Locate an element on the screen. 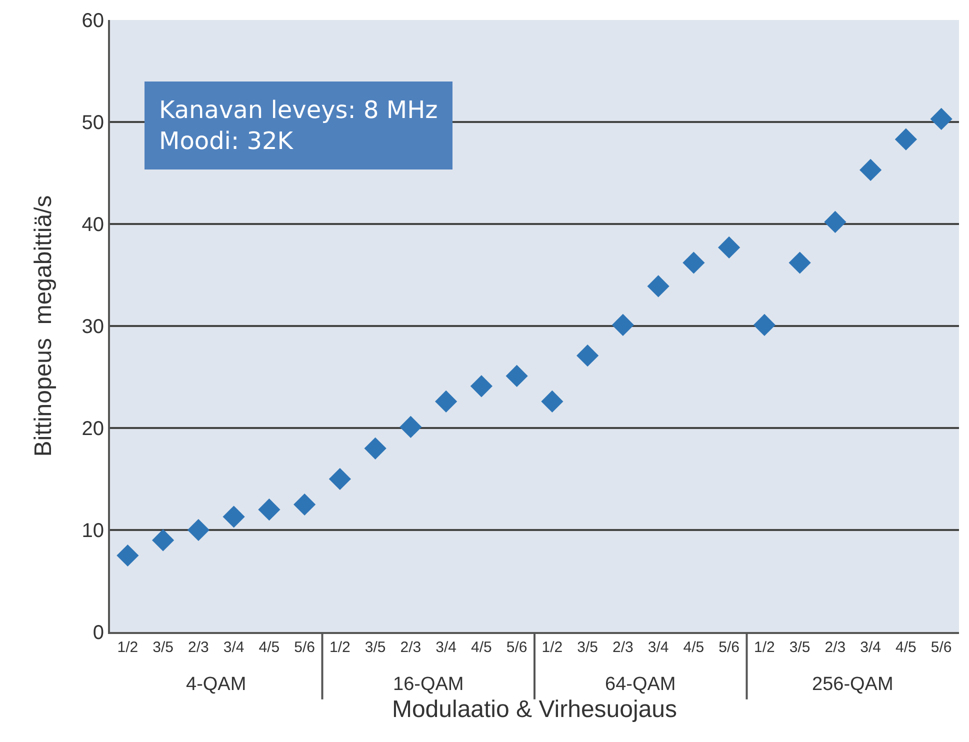 The image size is (969, 742). text: 4-QAM is located at coordinates (216, 684).